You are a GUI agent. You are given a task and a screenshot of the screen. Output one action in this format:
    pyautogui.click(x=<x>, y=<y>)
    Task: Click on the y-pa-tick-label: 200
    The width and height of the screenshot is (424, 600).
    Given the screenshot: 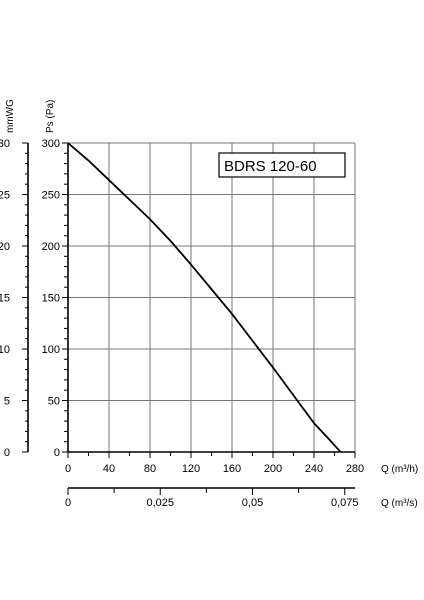 What is the action you would take?
    pyautogui.click(x=51, y=247)
    